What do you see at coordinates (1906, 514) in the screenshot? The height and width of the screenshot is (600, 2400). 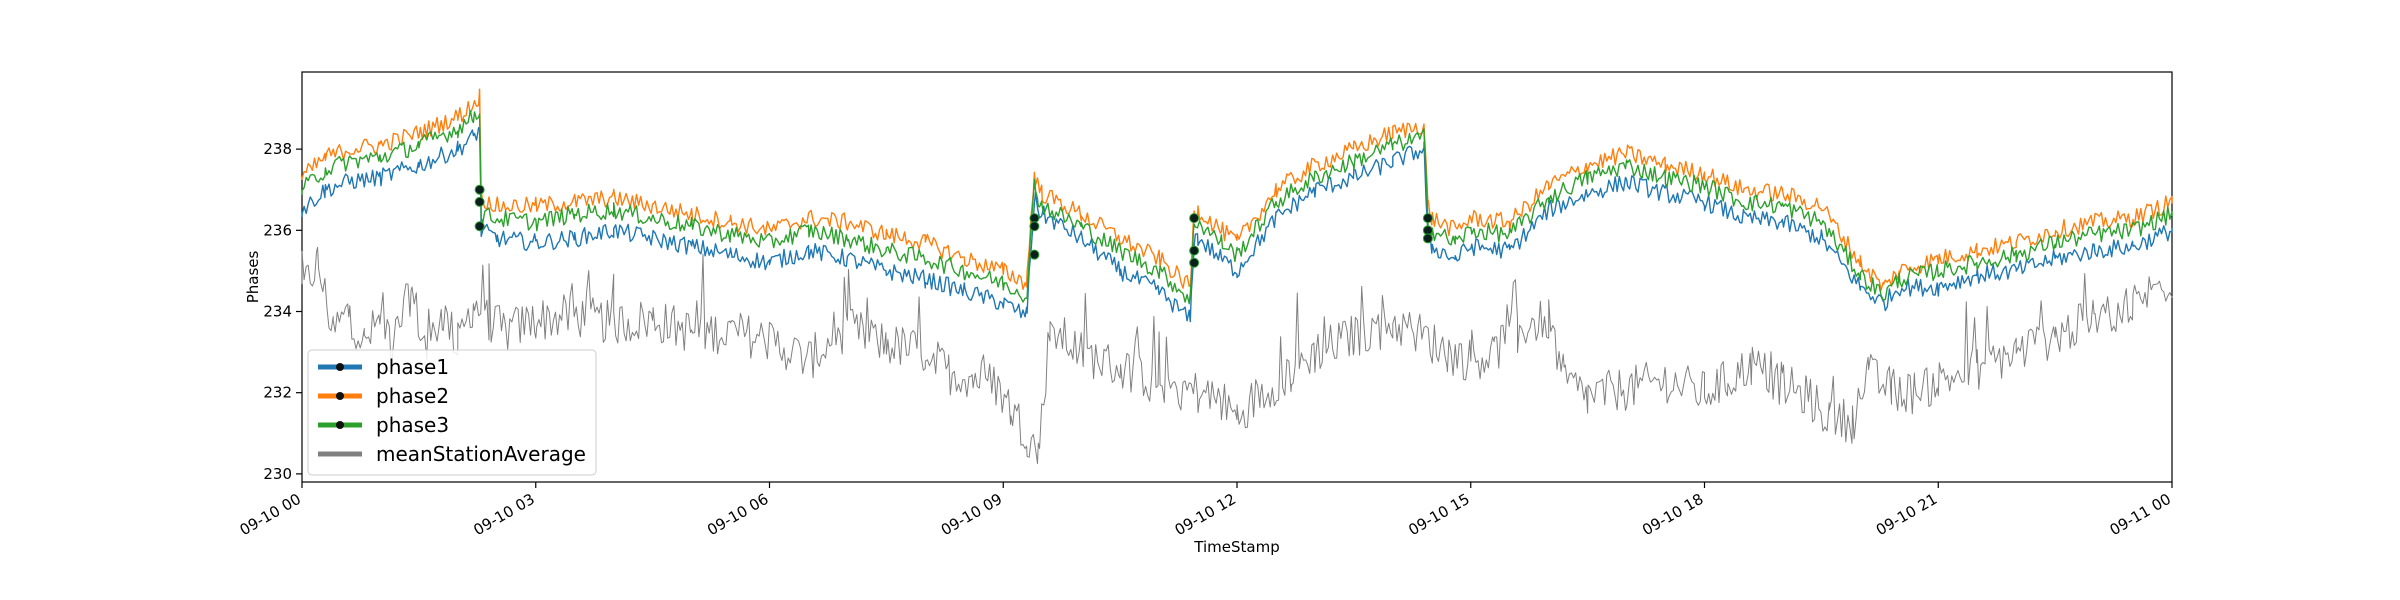 I see `x-tick-label: 09-10 21` at bounding box center [1906, 514].